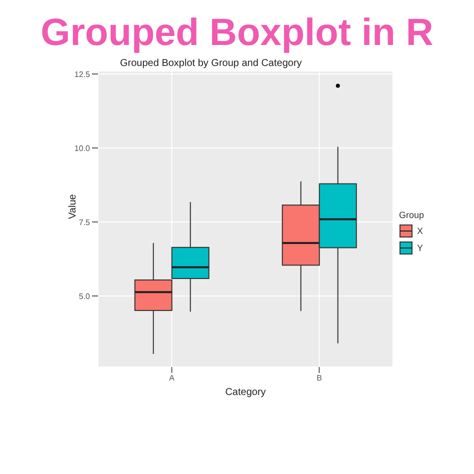  I want to click on x-tick-label: B, so click(319, 378).